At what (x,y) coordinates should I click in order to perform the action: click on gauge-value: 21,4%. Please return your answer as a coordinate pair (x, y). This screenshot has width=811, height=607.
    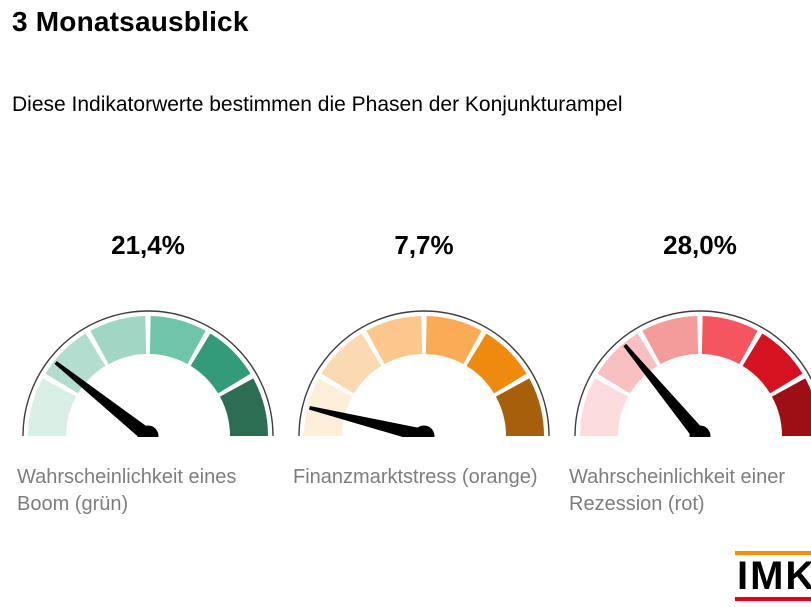
    Looking at the image, I should click on (148, 245).